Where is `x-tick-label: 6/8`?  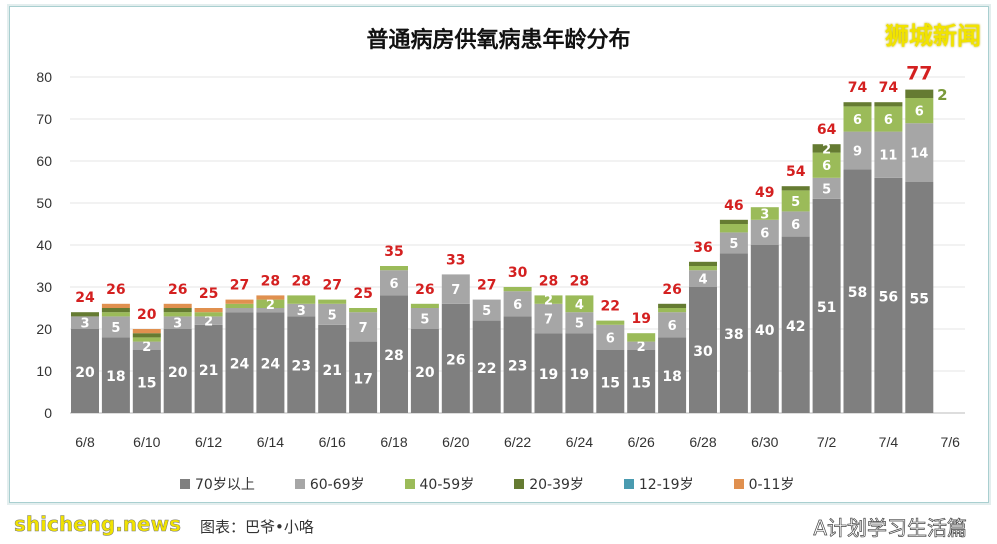 x-tick-label: 6/8 is located at coordinates (85, 442).